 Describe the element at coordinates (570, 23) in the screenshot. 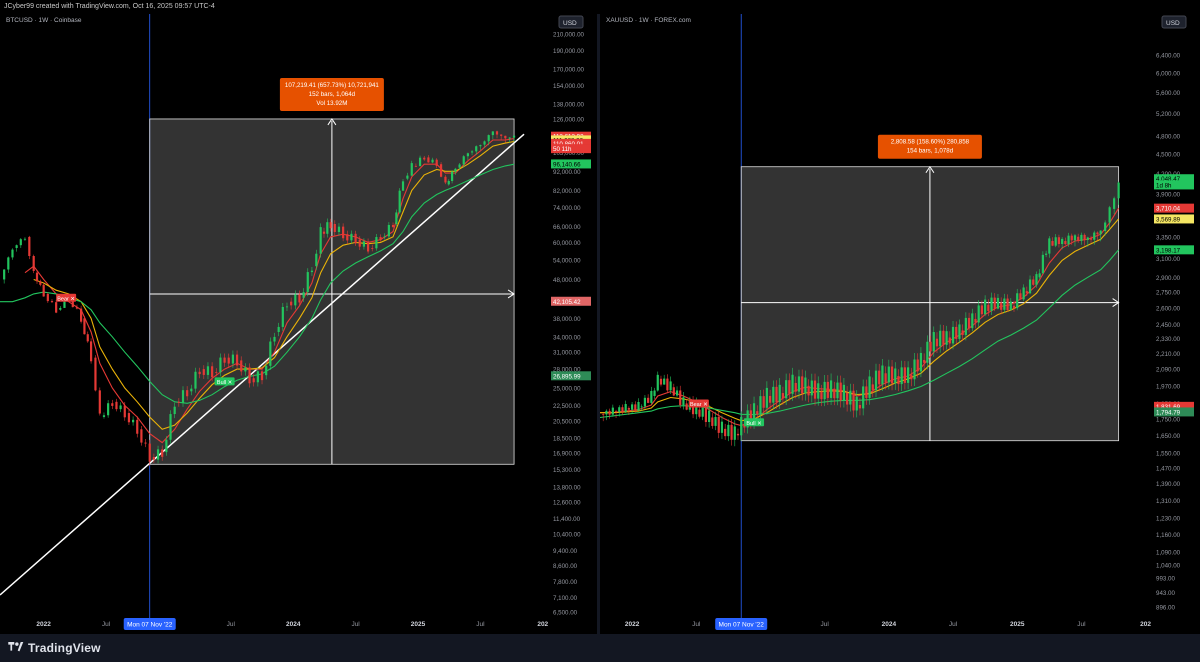

I see `c0-currency-label: USD` at that location.